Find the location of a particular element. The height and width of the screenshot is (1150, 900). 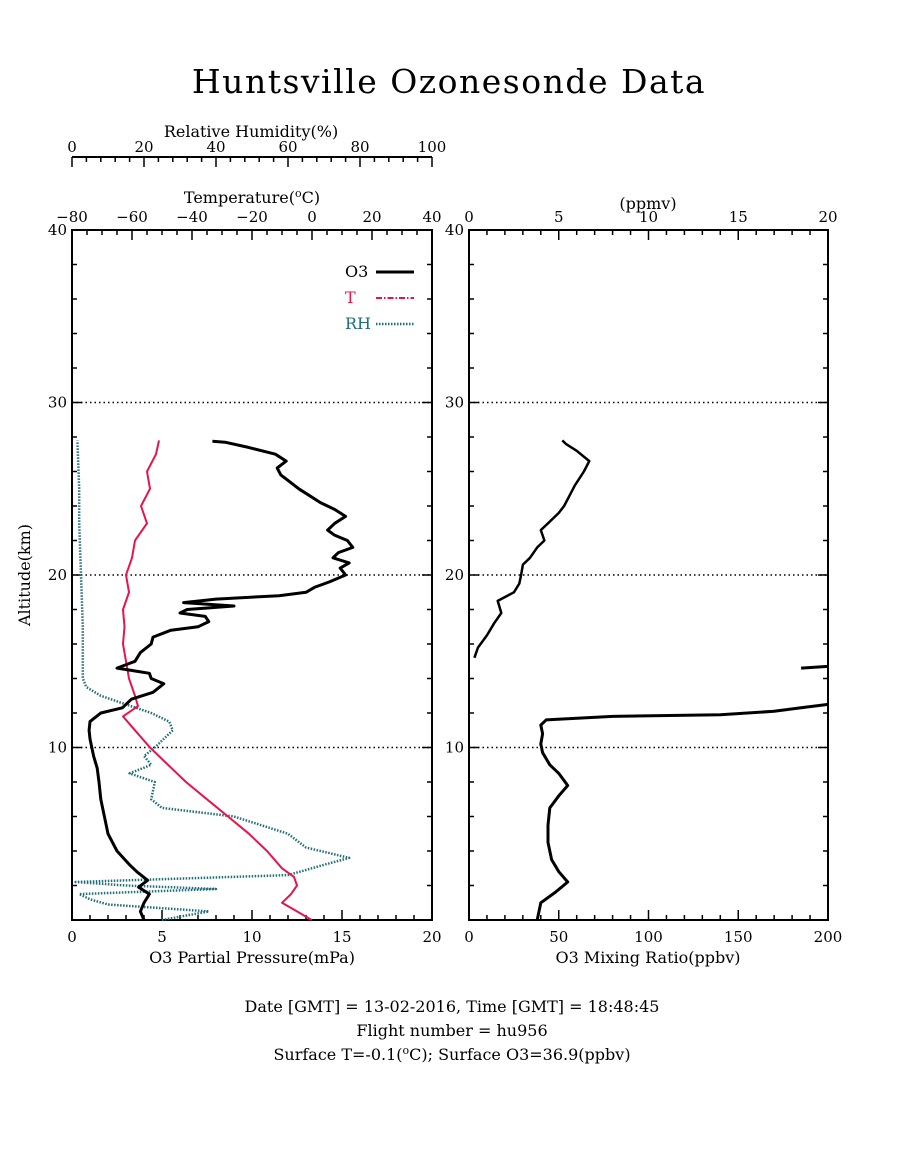

series-o3-ppmv is located at coordinates (532, 549).